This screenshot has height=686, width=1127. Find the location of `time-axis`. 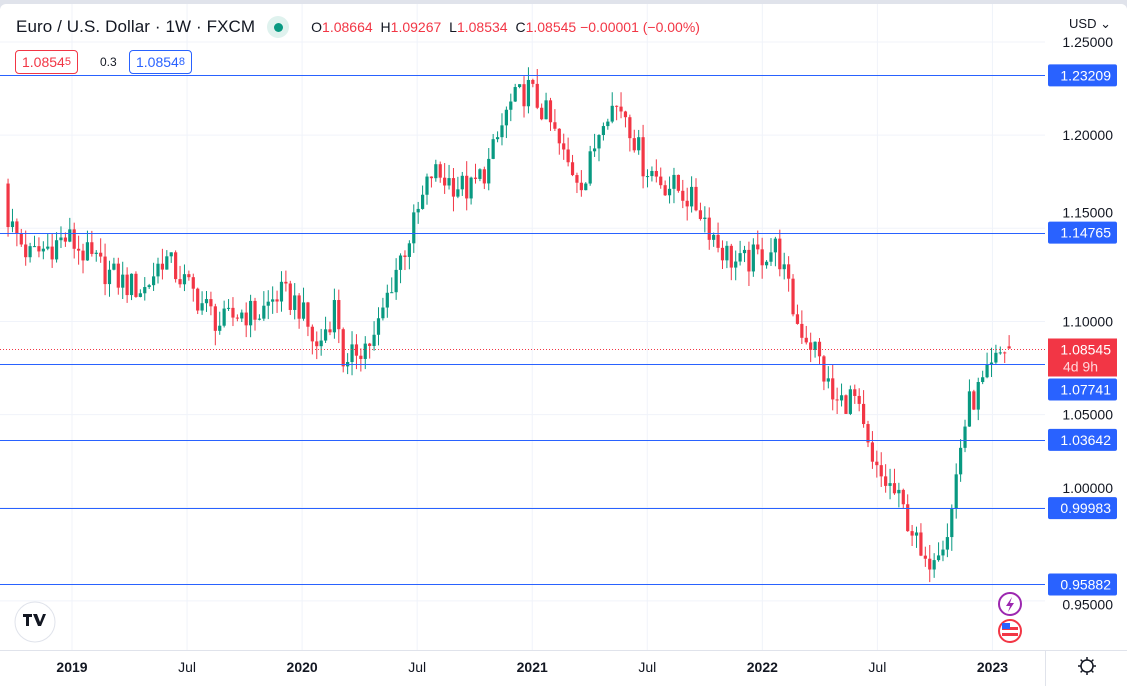

time-axis is located at coordinates (563, 668).